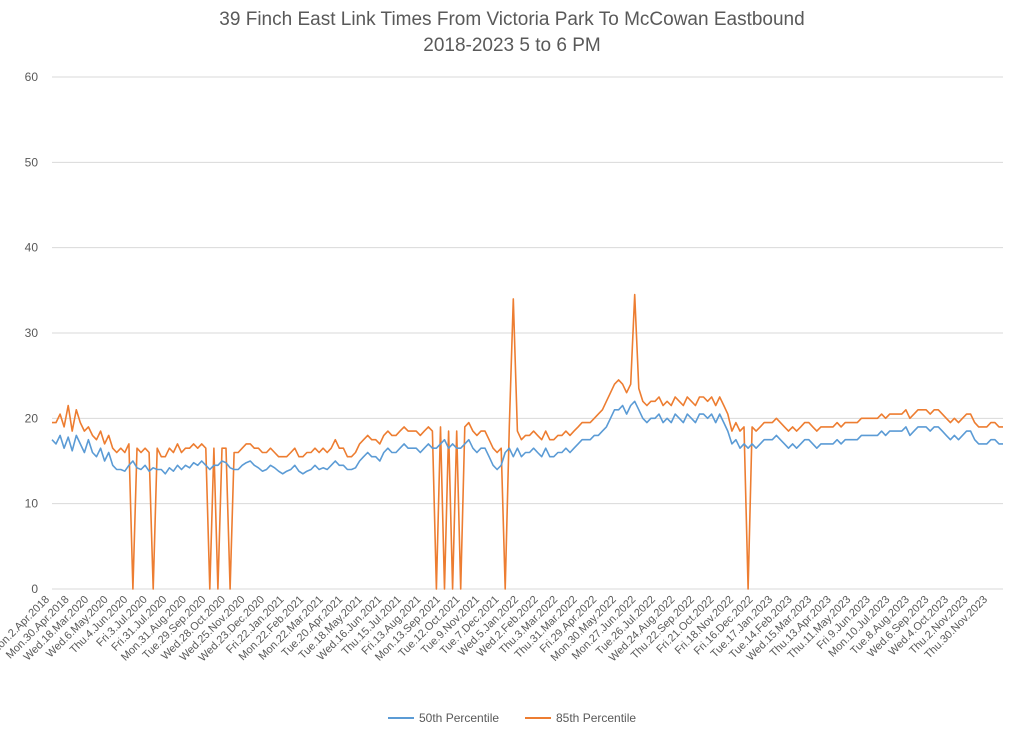  What do you see at coordinates (459, 718) in the screenshot?
I see `legend-label-50th: 50th Percentile` at bounding box center [459, 718].